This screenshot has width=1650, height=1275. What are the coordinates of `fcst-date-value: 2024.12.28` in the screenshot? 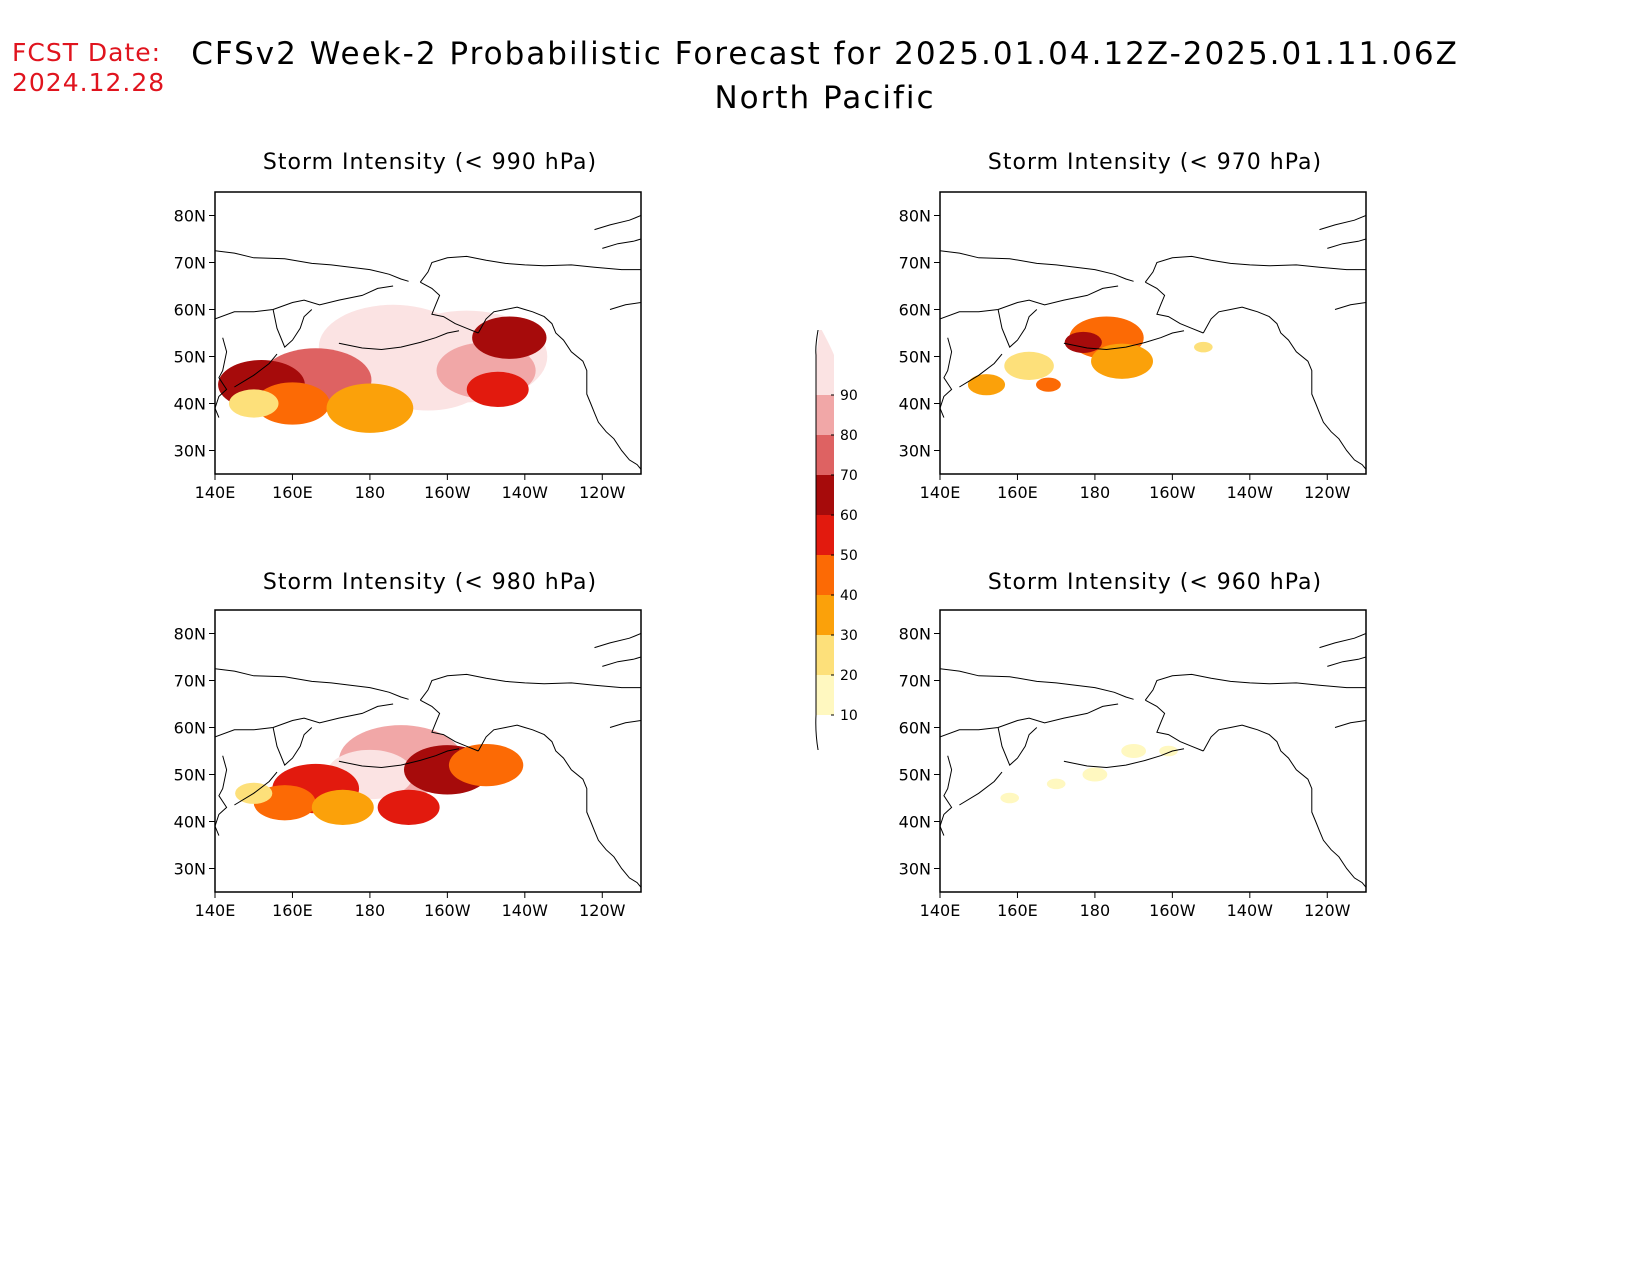 It's located at (89, 82).